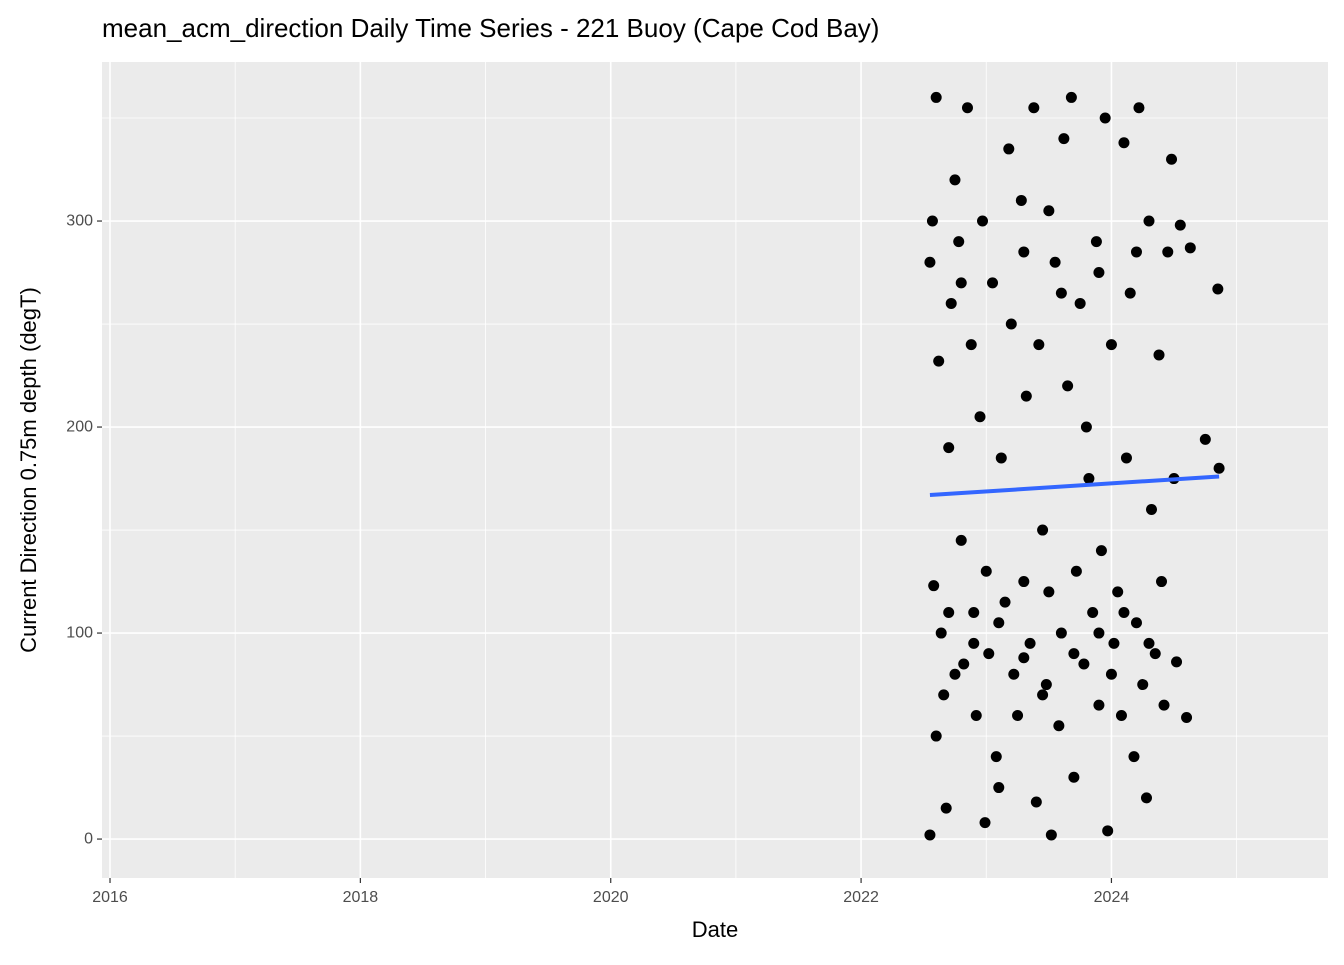  I want to click on x-tick-label: 2018, so click(361, 897).